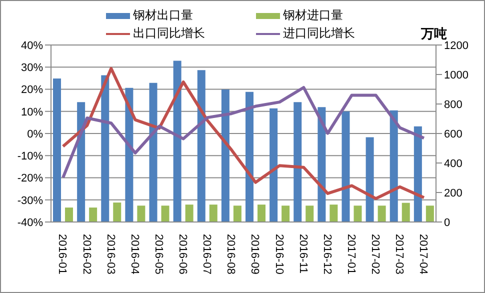 This screenshot has height=293, width=485. What do you see at coordinates (423, 254) in the screenshot?
I see `x-tick-label: 2017-04` at bounding box center [423, 254].